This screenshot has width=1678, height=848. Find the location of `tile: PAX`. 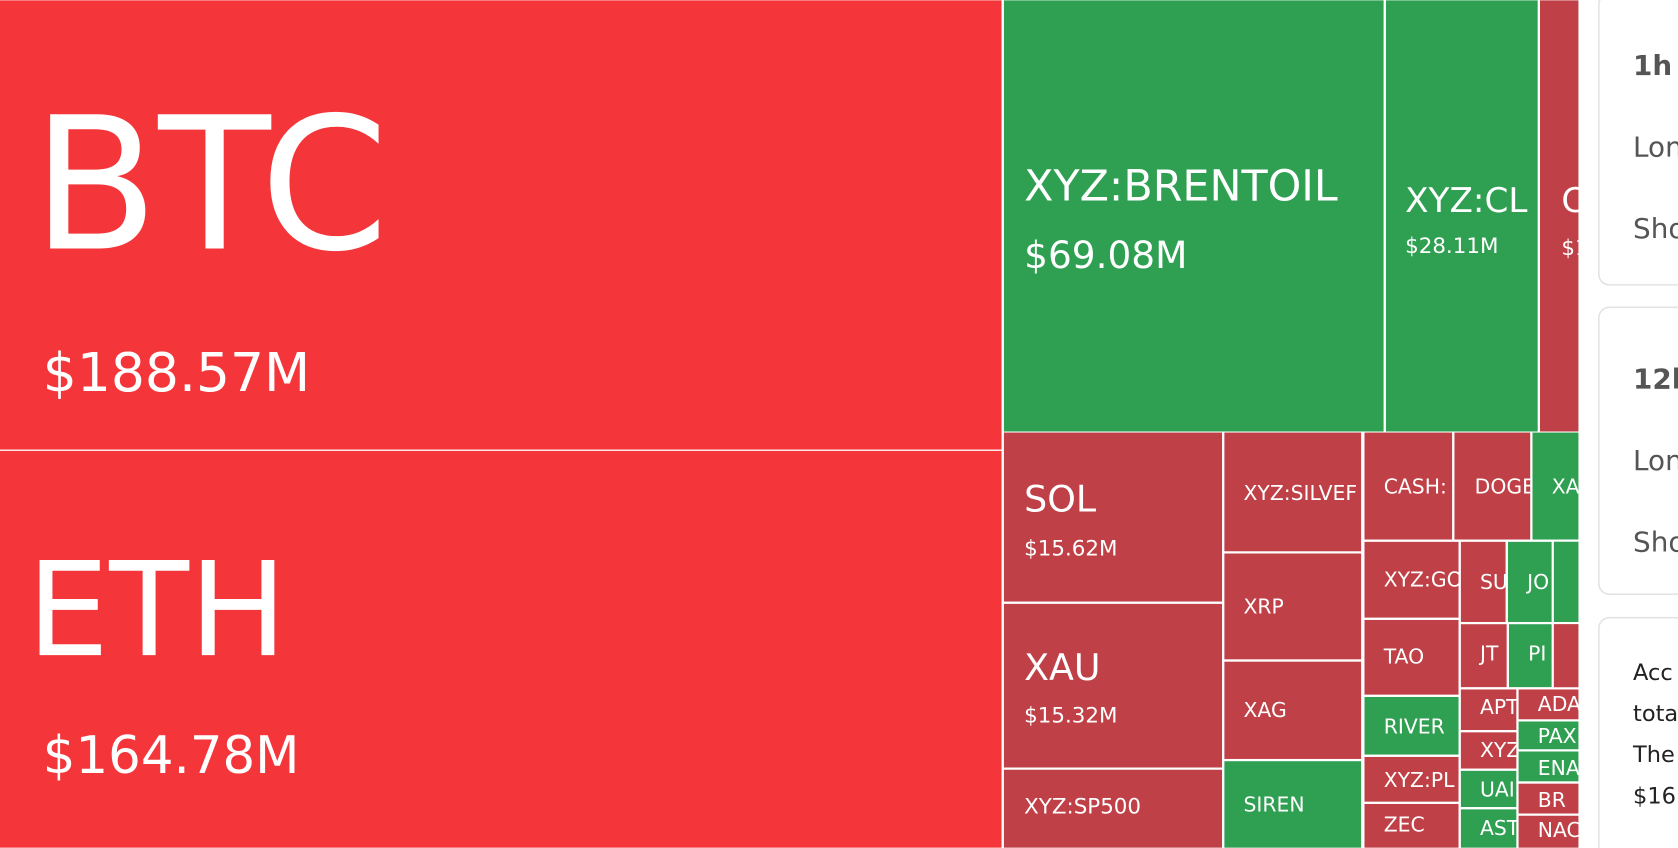

tile: PAX is located at coordinates (1548, 735).